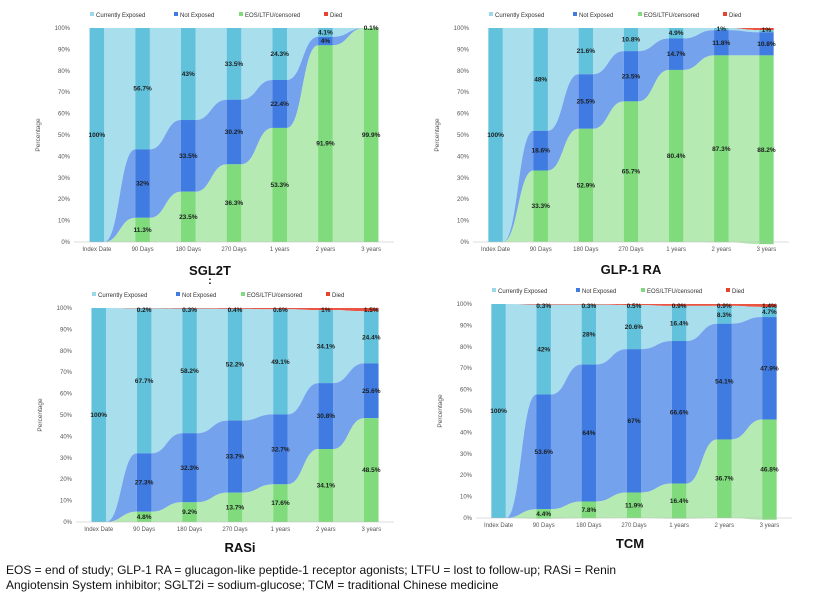 This screenshot has width=817, height=599. What do you see at coordinates (769, 470) in the screenshot?
I see `data-label: 46.8%` at bounding box center [769, 470].